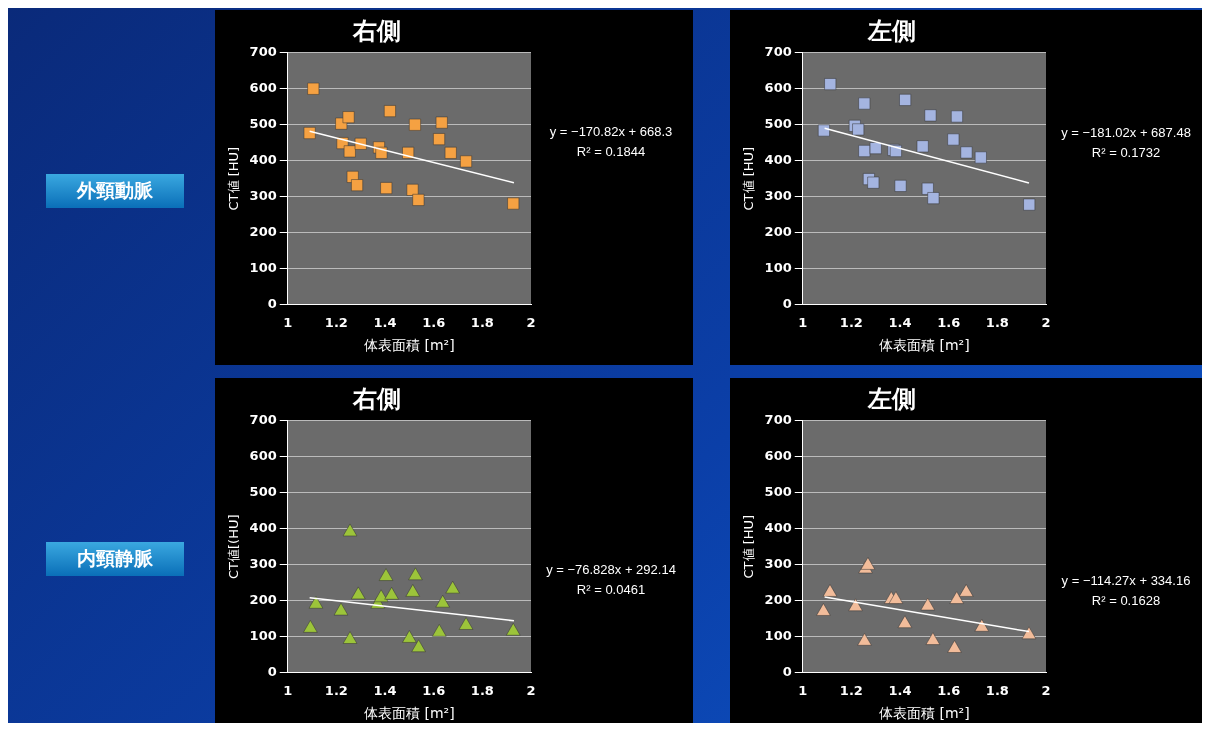 The width and height of the screenshot is (1210, 731). What do you see at coordinates (234, 546) in the screenshot?
I see `y-axis-title: CT値[(HU]` at bounding box center [234, 546].